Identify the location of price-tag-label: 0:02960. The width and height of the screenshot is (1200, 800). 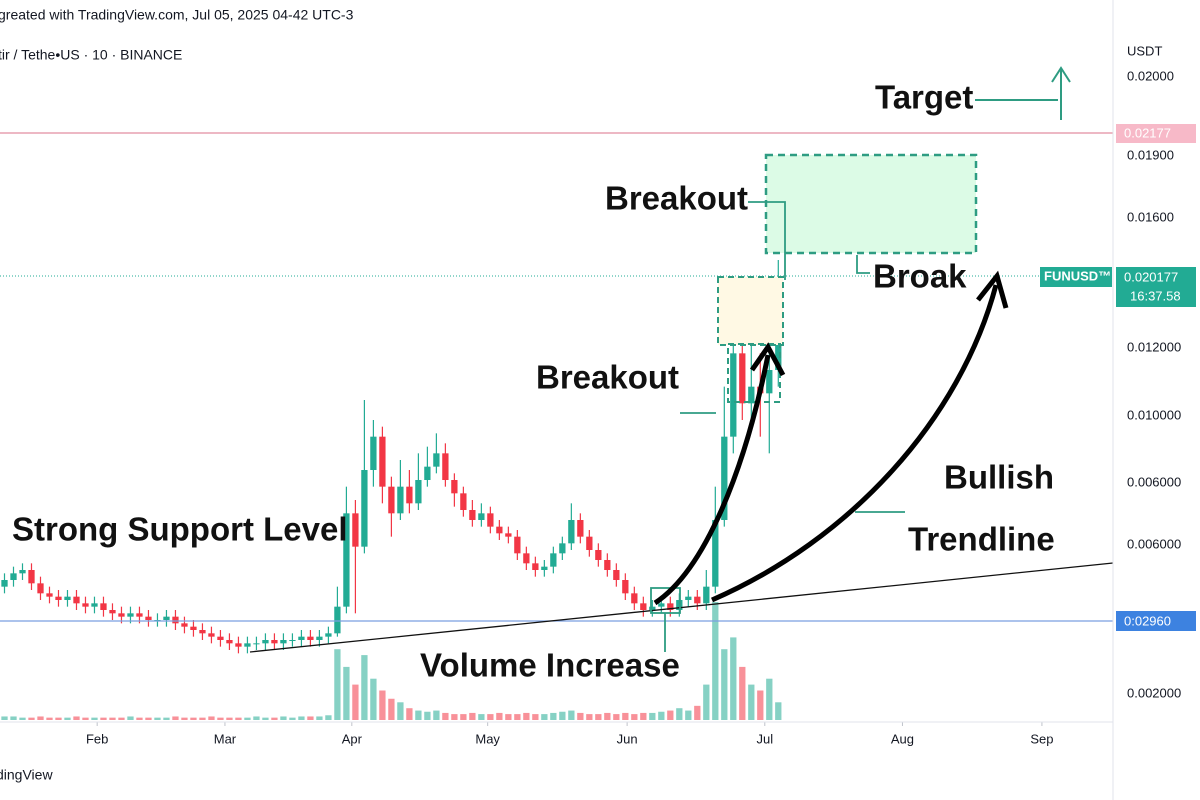
(1147, 620).